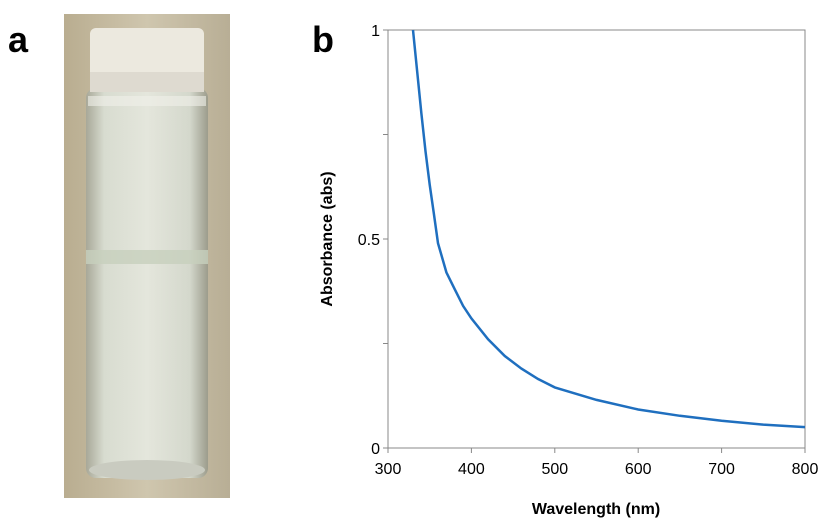 The image size is (824, 528). Describe the element at coordinates (596, 509) in the screenshot. I see `x-axis-label: Wavelength (nm)` at that location.